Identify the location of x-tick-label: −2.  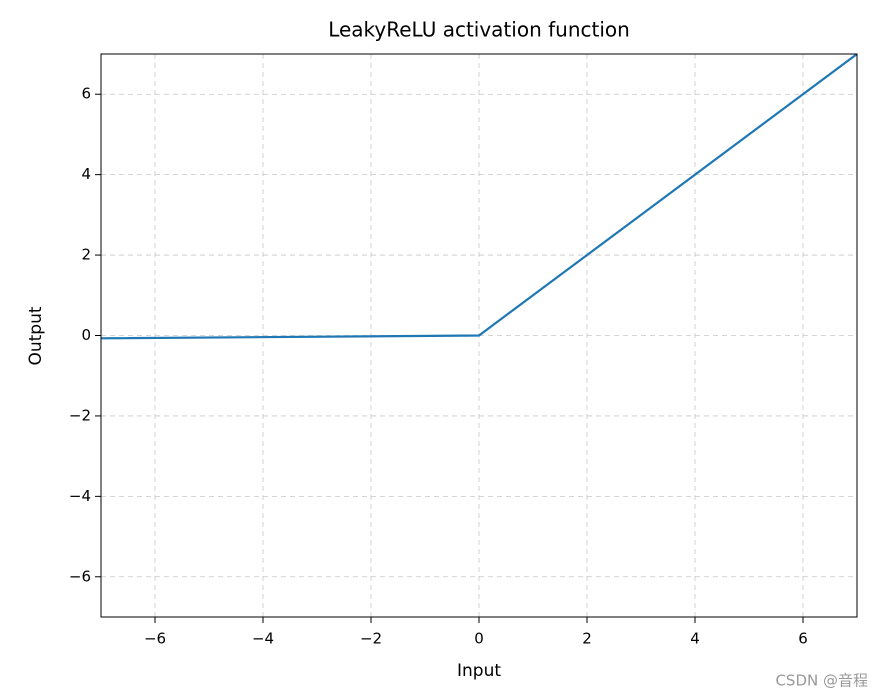
(371, 639).